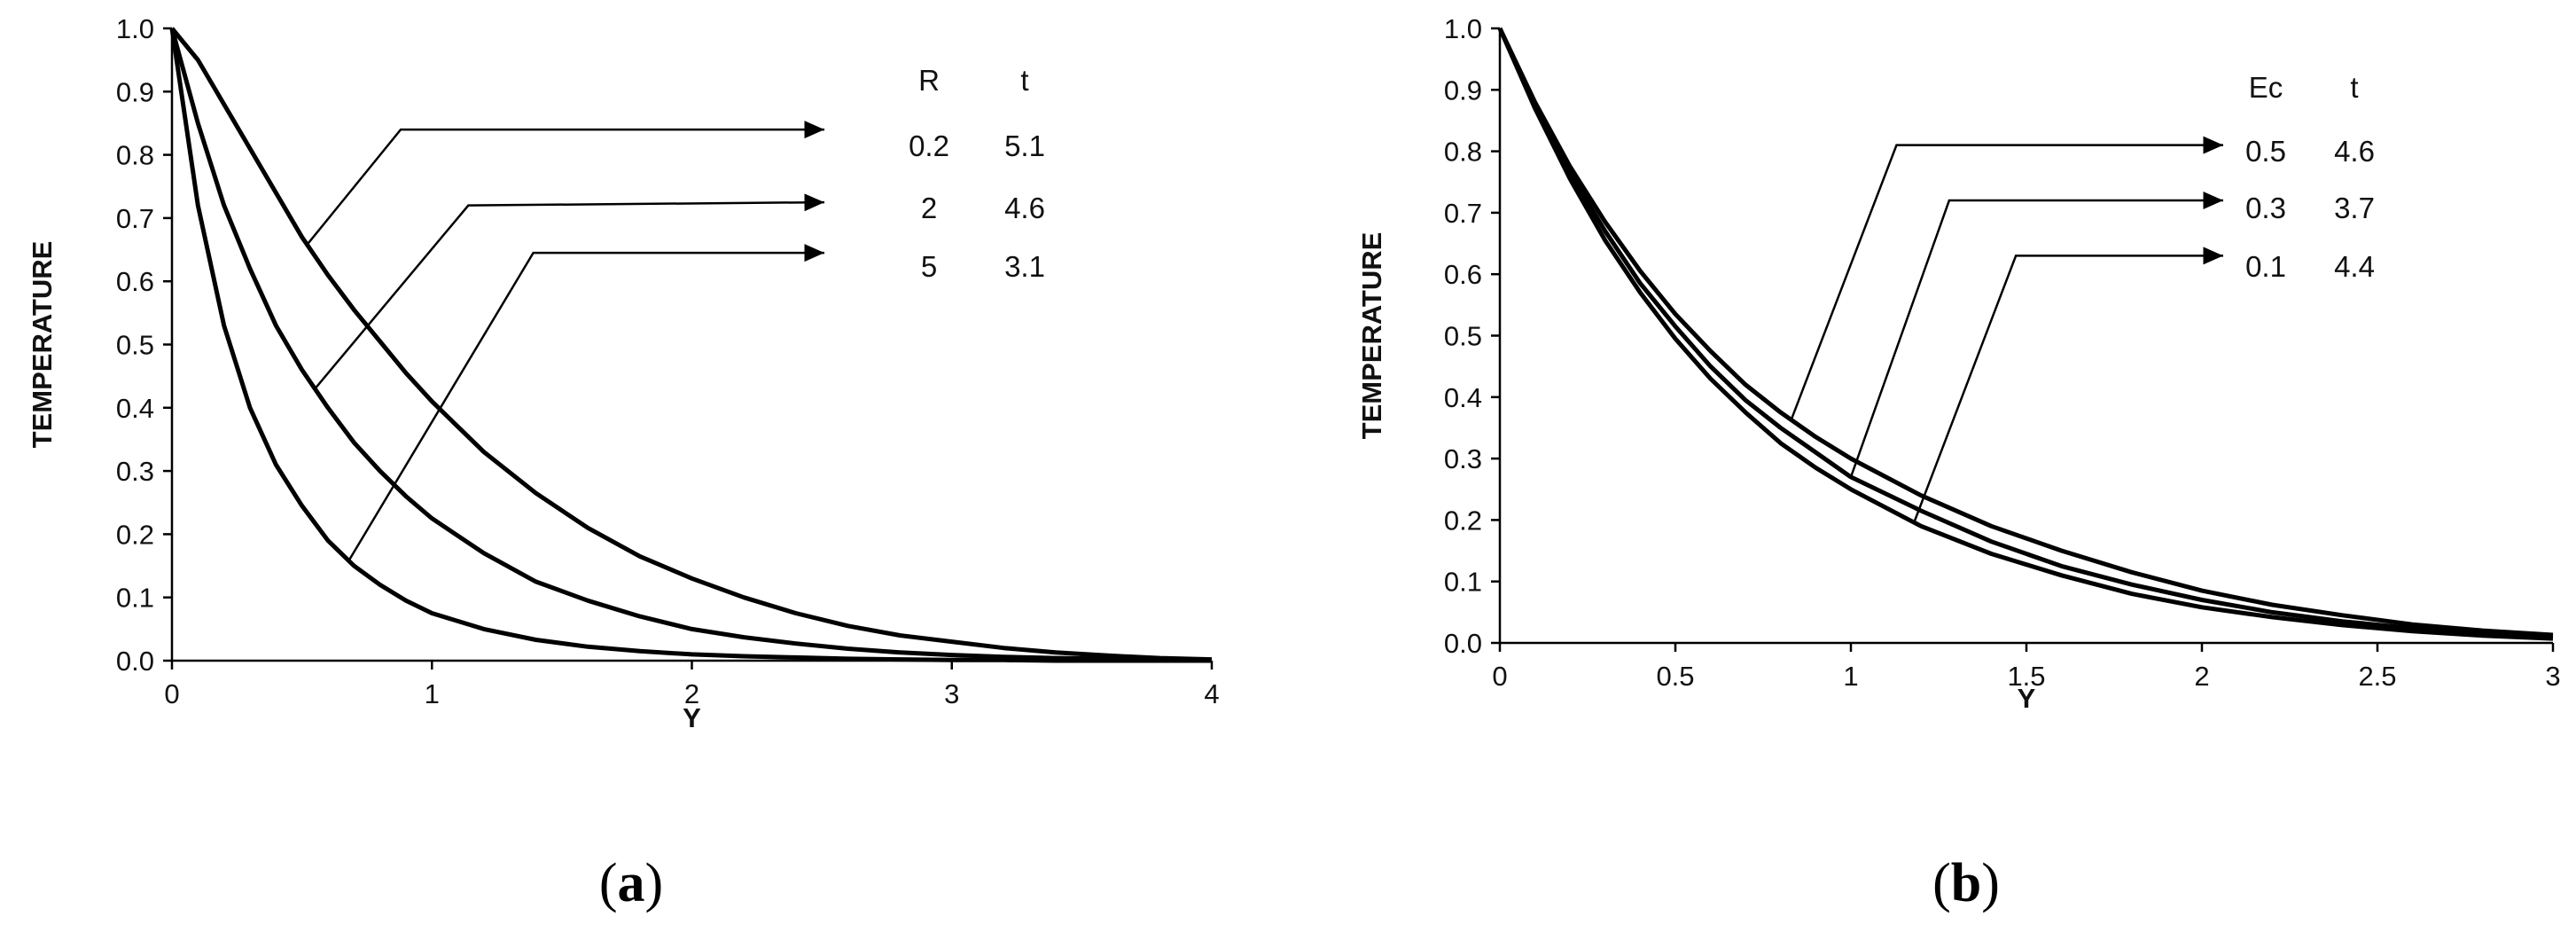 The image size is (2576, 940). I want to click on x-tick-label: 1.5, so click(2026, 676).